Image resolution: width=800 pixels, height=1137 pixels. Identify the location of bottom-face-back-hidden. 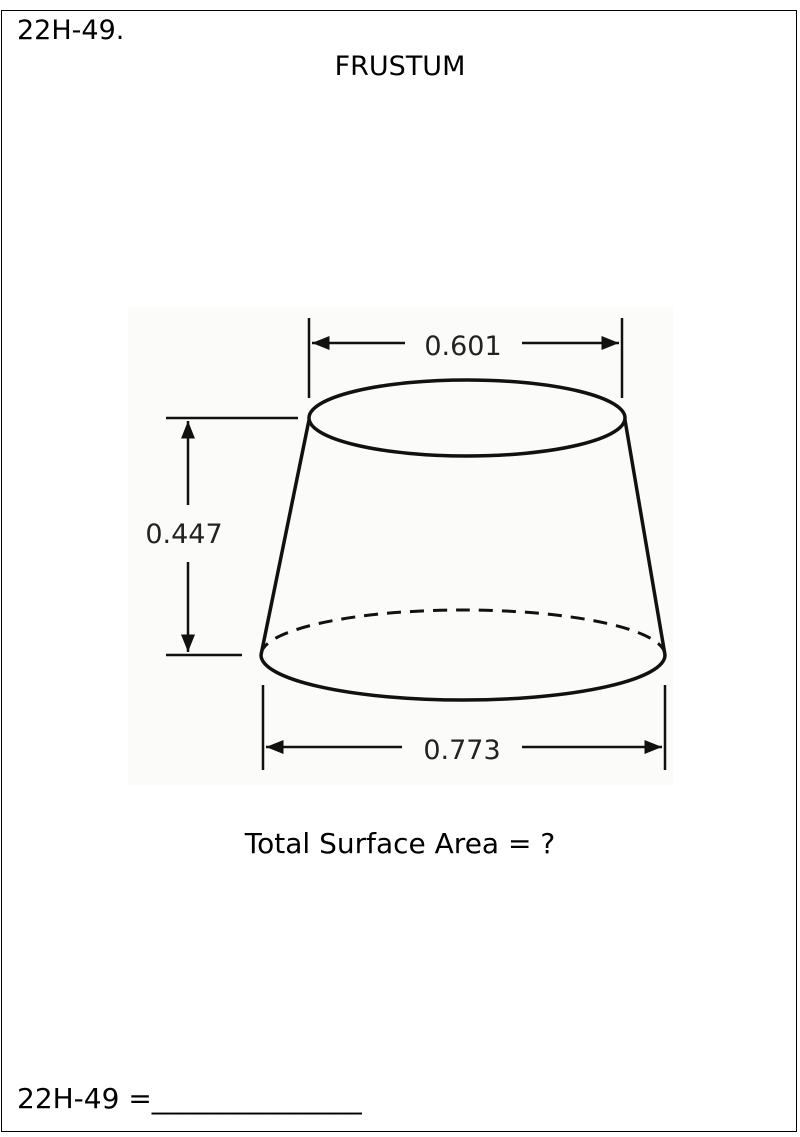
(463, 632).